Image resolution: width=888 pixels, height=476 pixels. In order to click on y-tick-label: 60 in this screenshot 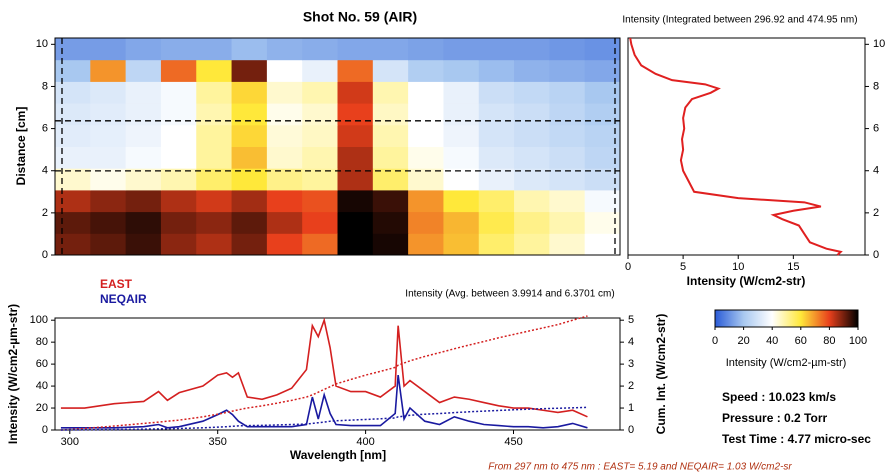, I will do `click(42, 364)`.